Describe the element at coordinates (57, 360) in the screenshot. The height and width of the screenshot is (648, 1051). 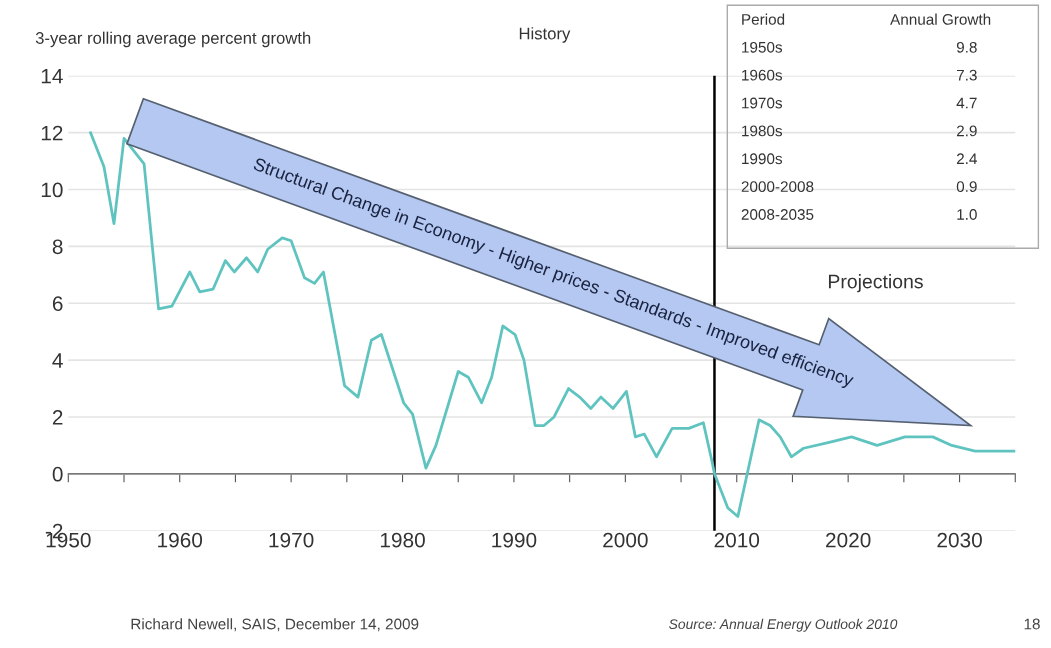
I see `y-tick-label: 4` at that location.